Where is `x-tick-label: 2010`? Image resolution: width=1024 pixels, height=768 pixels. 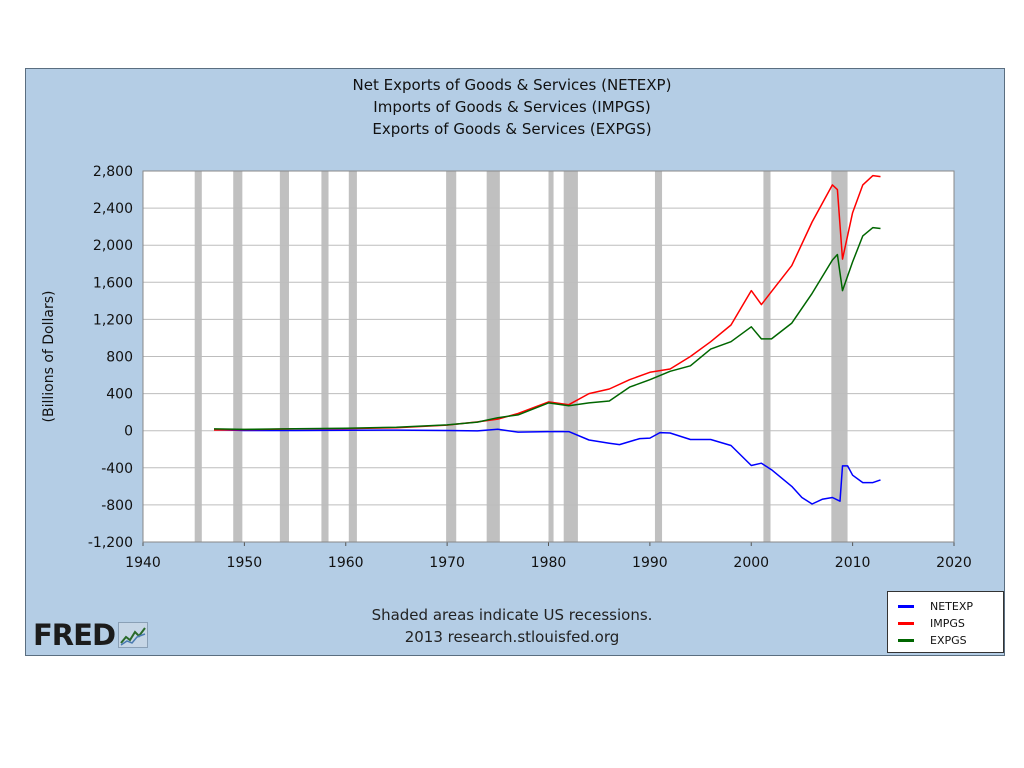 x-tick-label: 2010 is located at coordinates (853, 563).